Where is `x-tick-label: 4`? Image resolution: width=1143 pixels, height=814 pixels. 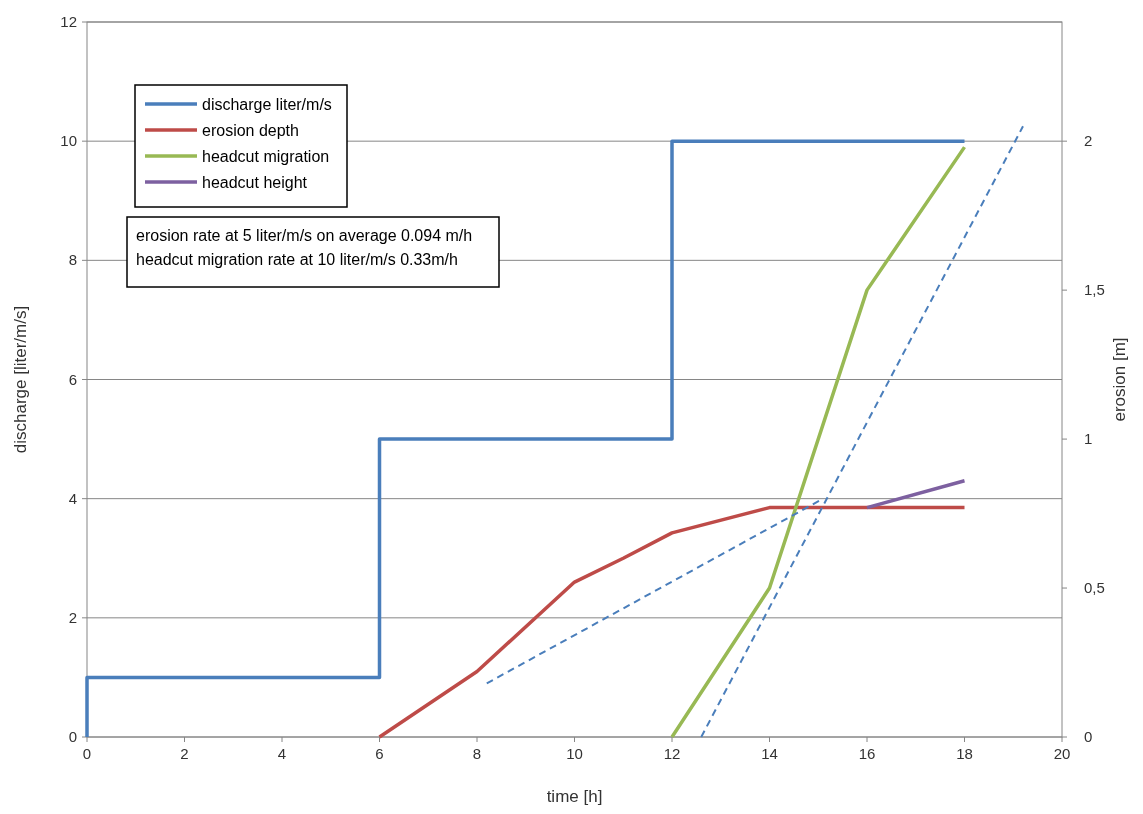 x-tick-label: 4 is located at coordinates (282, 753).